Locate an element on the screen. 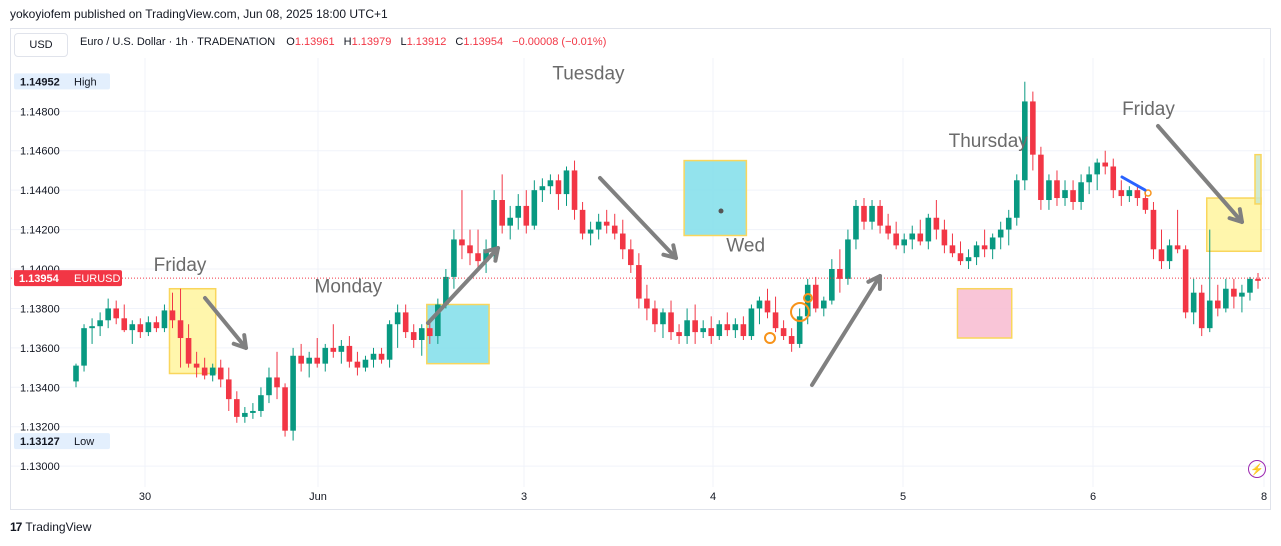 The height and width of the screenshot is (546, 1281). y-tick-label: 1.13800 is located at coordinates (40, 309).